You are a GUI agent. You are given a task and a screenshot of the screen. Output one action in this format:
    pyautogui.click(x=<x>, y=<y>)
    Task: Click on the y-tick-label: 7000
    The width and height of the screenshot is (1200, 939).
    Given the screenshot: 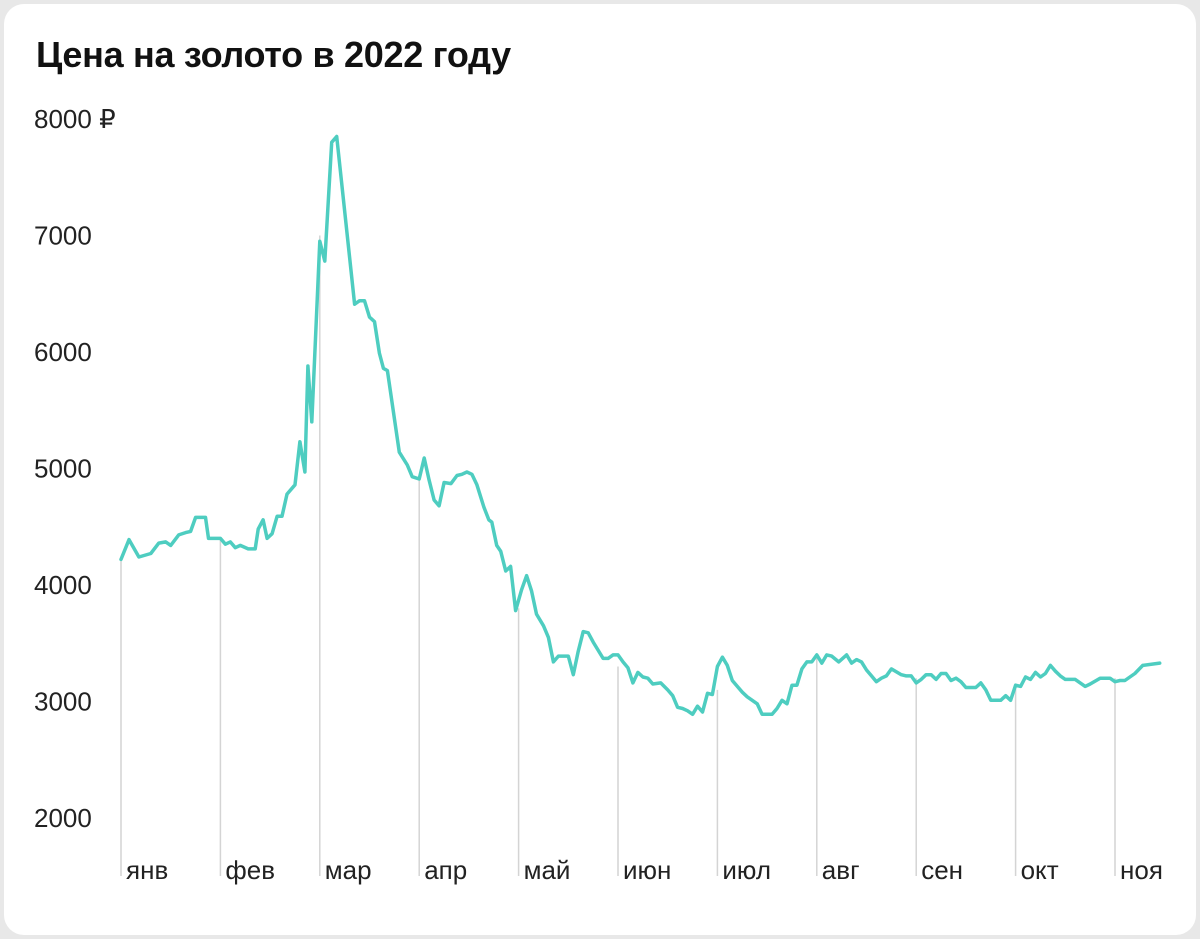 What is the action you would take?
    pyautogui.click(x=63, y=236)
    